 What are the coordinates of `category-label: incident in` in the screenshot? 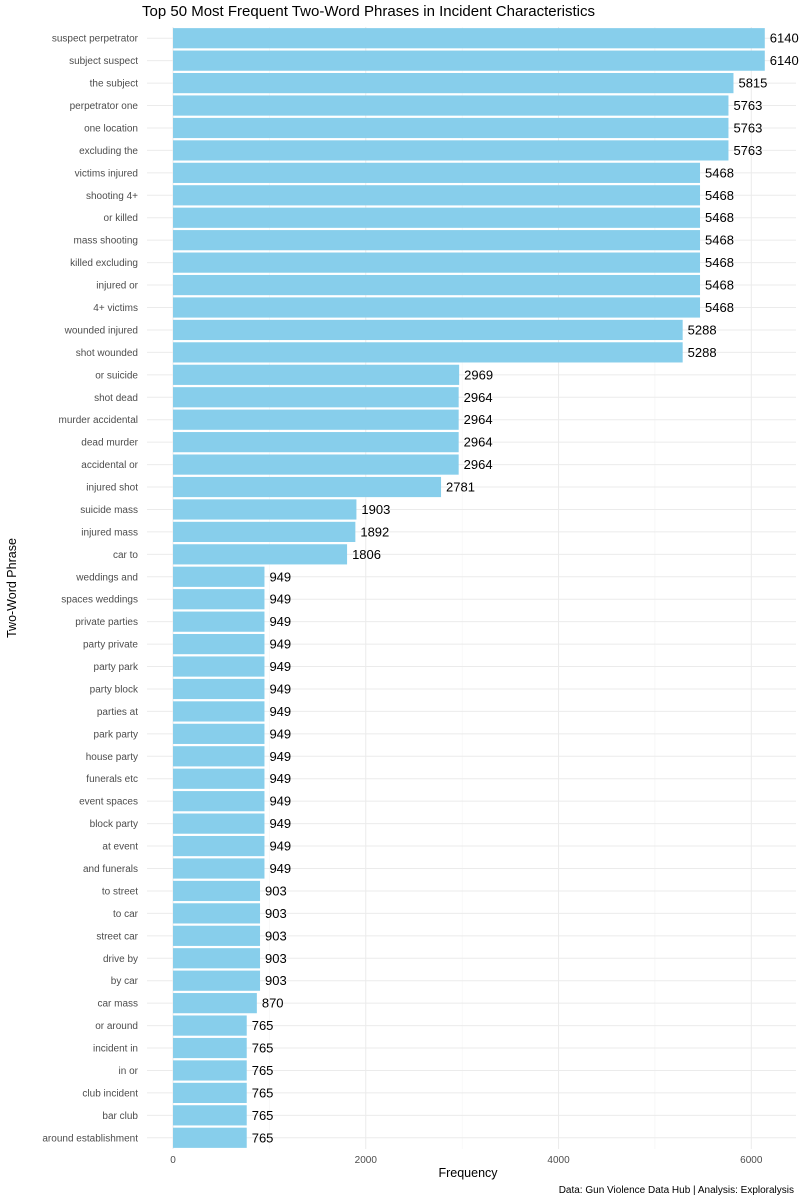 It's located at (115, 1049).